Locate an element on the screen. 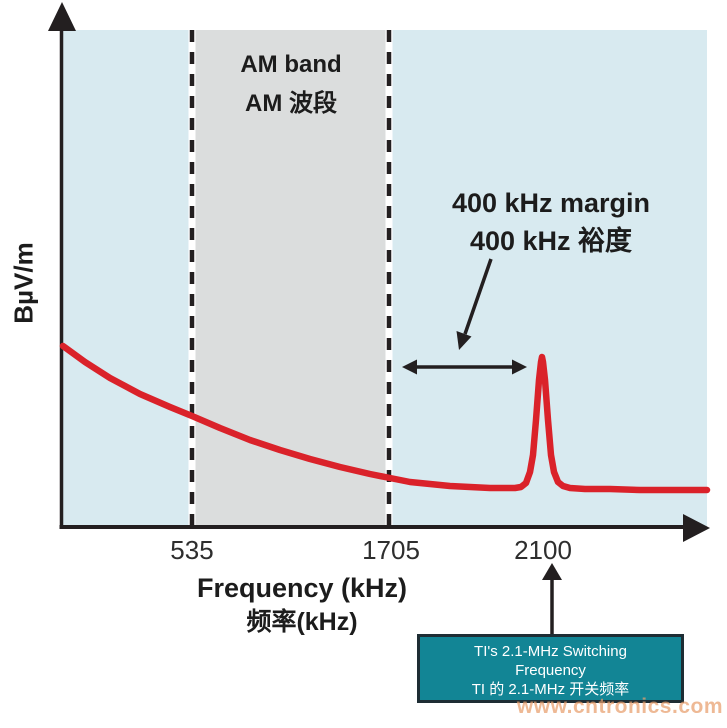  margin-arrow-left-head-icon is located at coordinates (409, 367).